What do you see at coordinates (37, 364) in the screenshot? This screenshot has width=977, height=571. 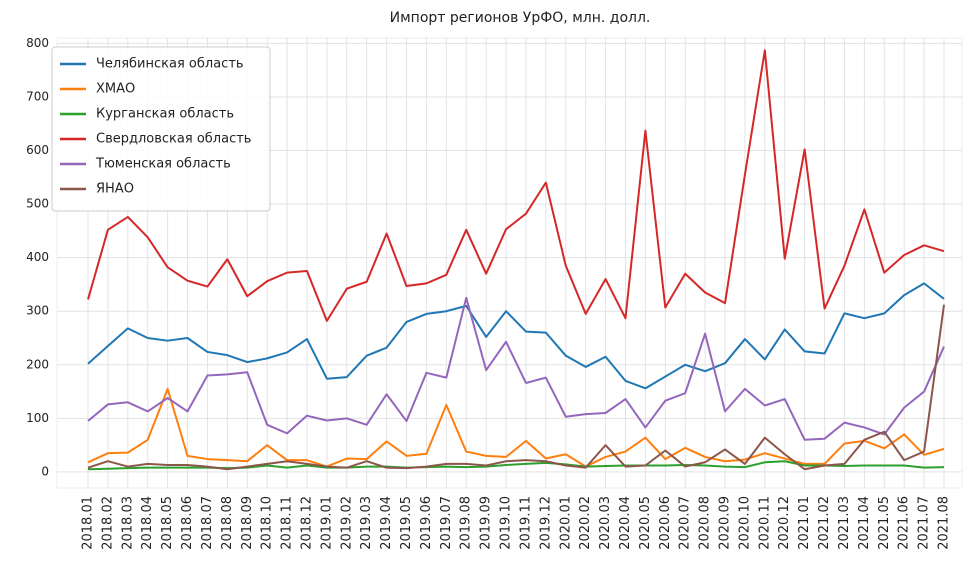 I see `y-tick-label: 200` at bounding box center [37, 364].